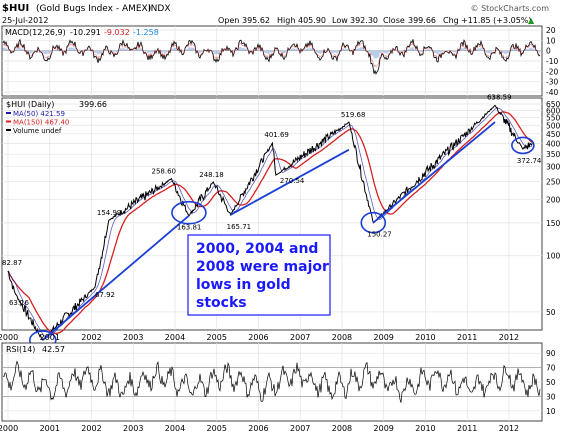 This screenshot has width=575, height=435. What do you see at coordinates (286, 20) in the screenshot?
I see `high-label: High` at bounding box center [286, 20].